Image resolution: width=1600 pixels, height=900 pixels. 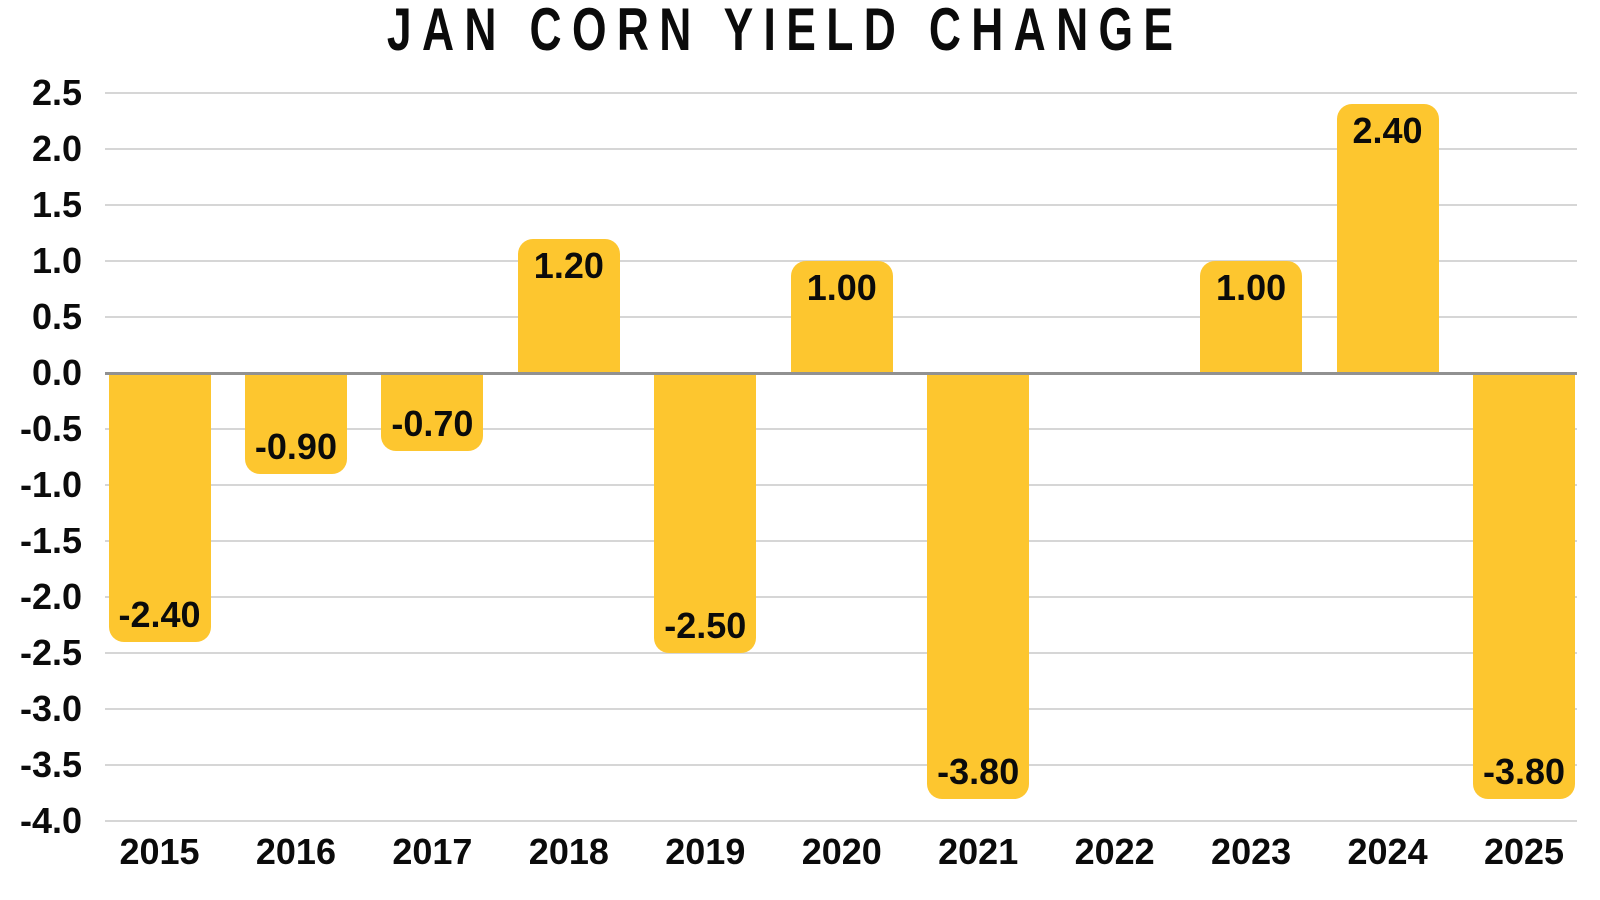 What do you see at coordinates (56, 92) in the screenshot?
I see `y-axis-tick-label: 2.5` at bounding box center [56, 92].